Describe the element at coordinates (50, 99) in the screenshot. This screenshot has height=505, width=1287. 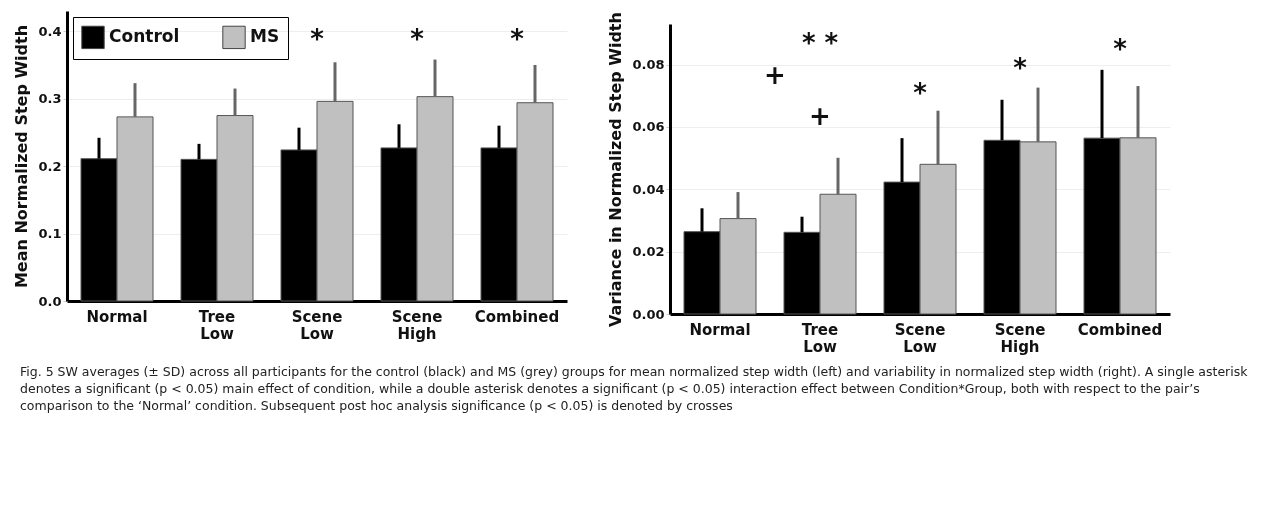
I see `y-tick-label: 0.3` at that location.